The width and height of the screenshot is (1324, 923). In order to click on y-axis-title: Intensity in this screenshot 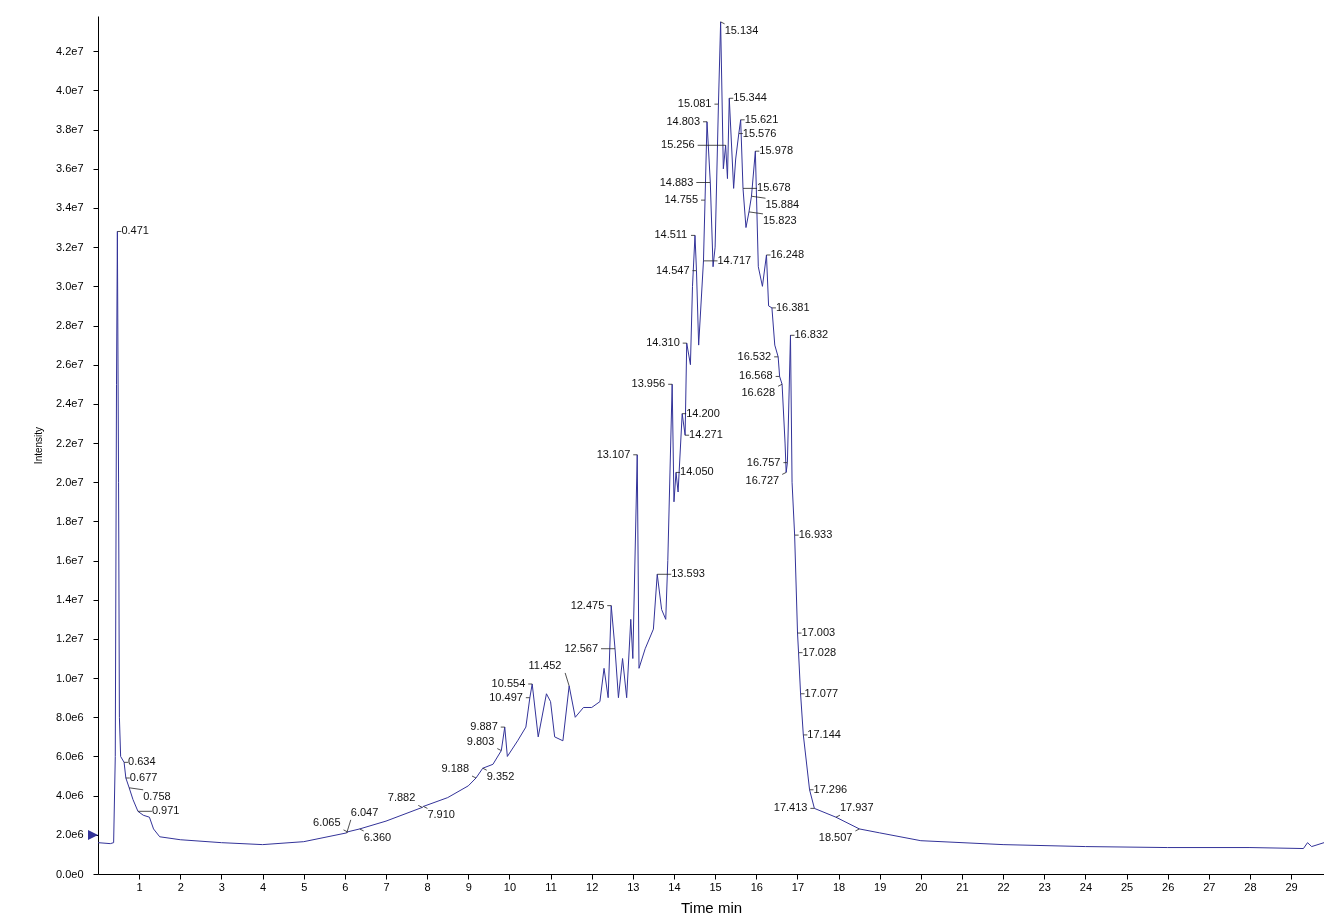, I will do `click(38, 445)`.